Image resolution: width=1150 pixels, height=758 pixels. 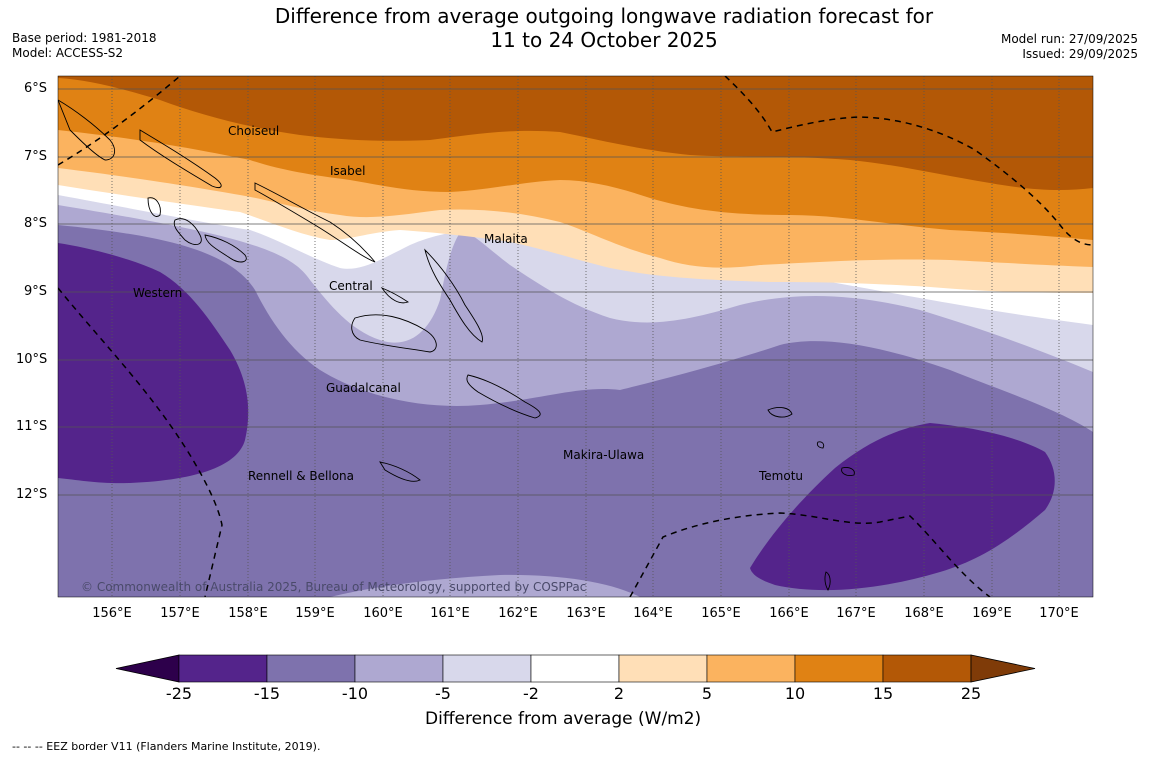 What do you see at coordinates (32, 359) in the screenshot?
I see `lat-label: 10°S` at bounding box center [32, 359].